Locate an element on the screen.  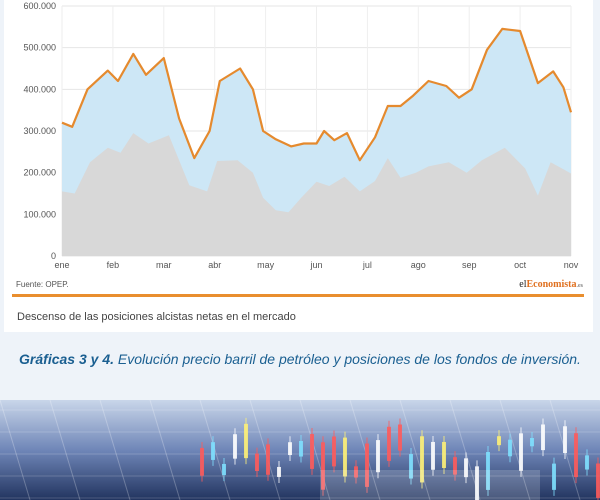
x-tick-label: jun is located at coordinates (315, 265).